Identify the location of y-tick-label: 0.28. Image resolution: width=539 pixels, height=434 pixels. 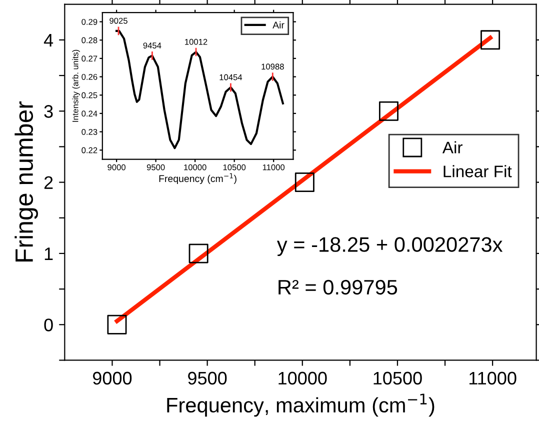
(90, 40).